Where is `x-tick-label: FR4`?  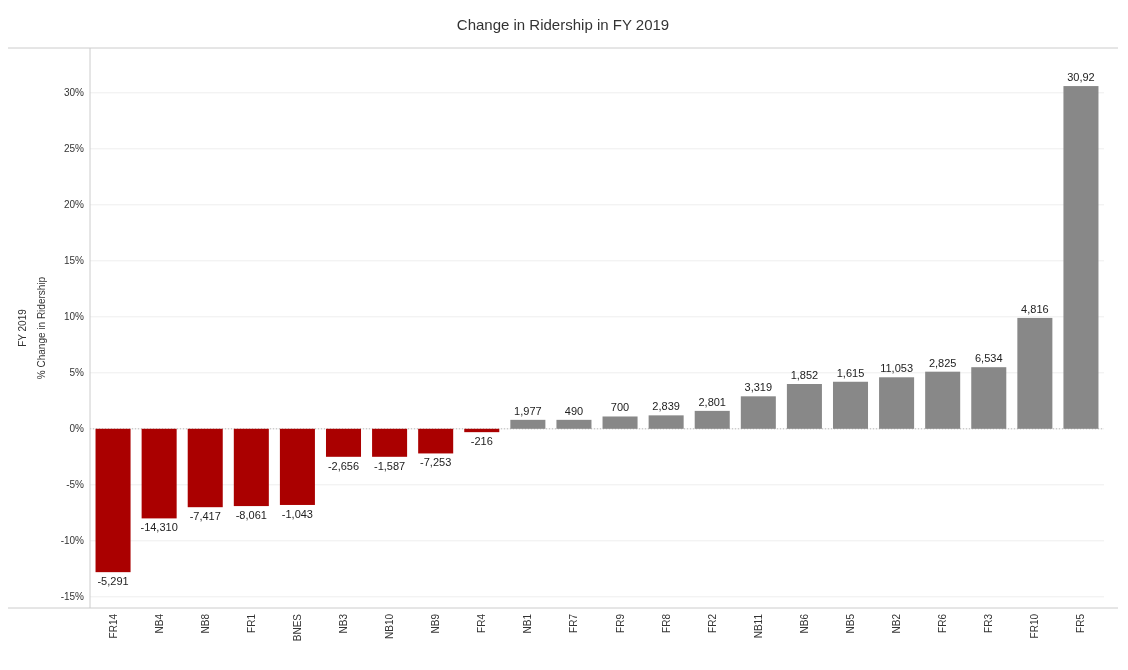
x-tick-label: FR4 is located at coordinates (482, 623).